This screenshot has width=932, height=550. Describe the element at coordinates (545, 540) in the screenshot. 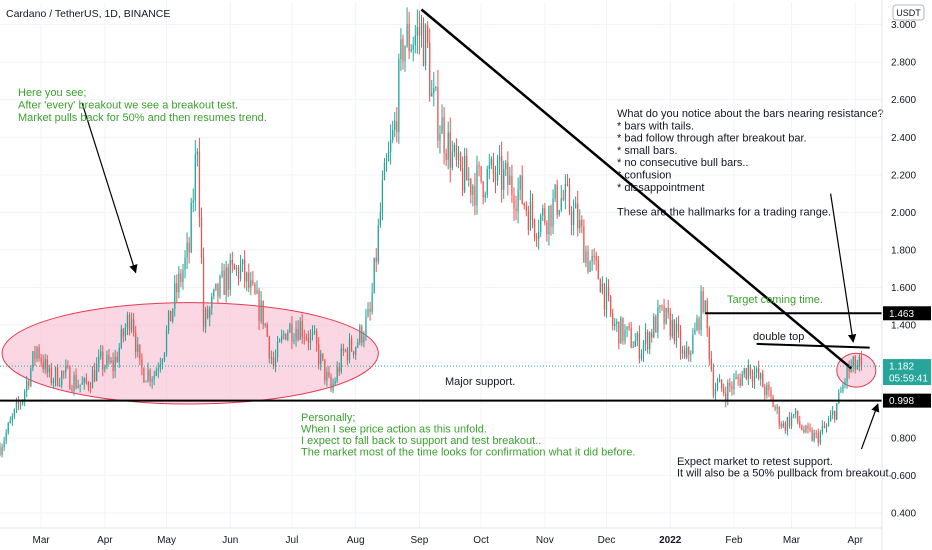

I see `x-tick-label: Nov` at that location.